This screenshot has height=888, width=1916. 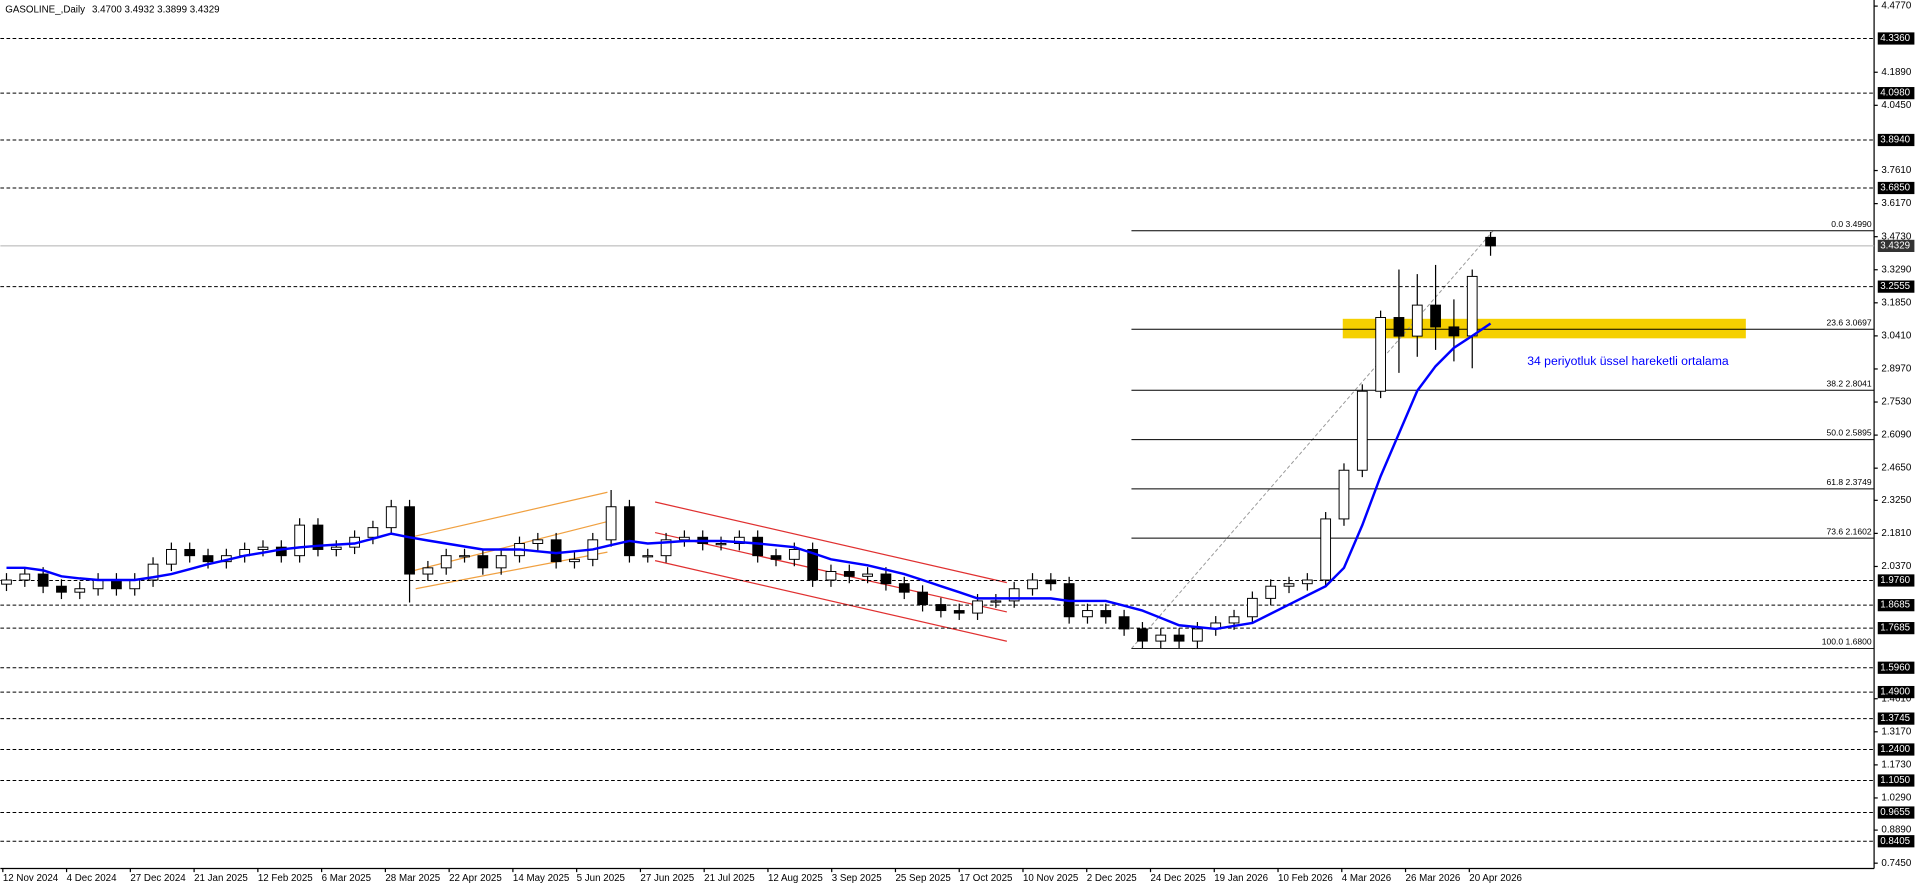 What do you see at coordinates (1848, 383) in the screenshot?
I see `fib-label: 38.2 2.8041` at bounding box center [1848, 383].